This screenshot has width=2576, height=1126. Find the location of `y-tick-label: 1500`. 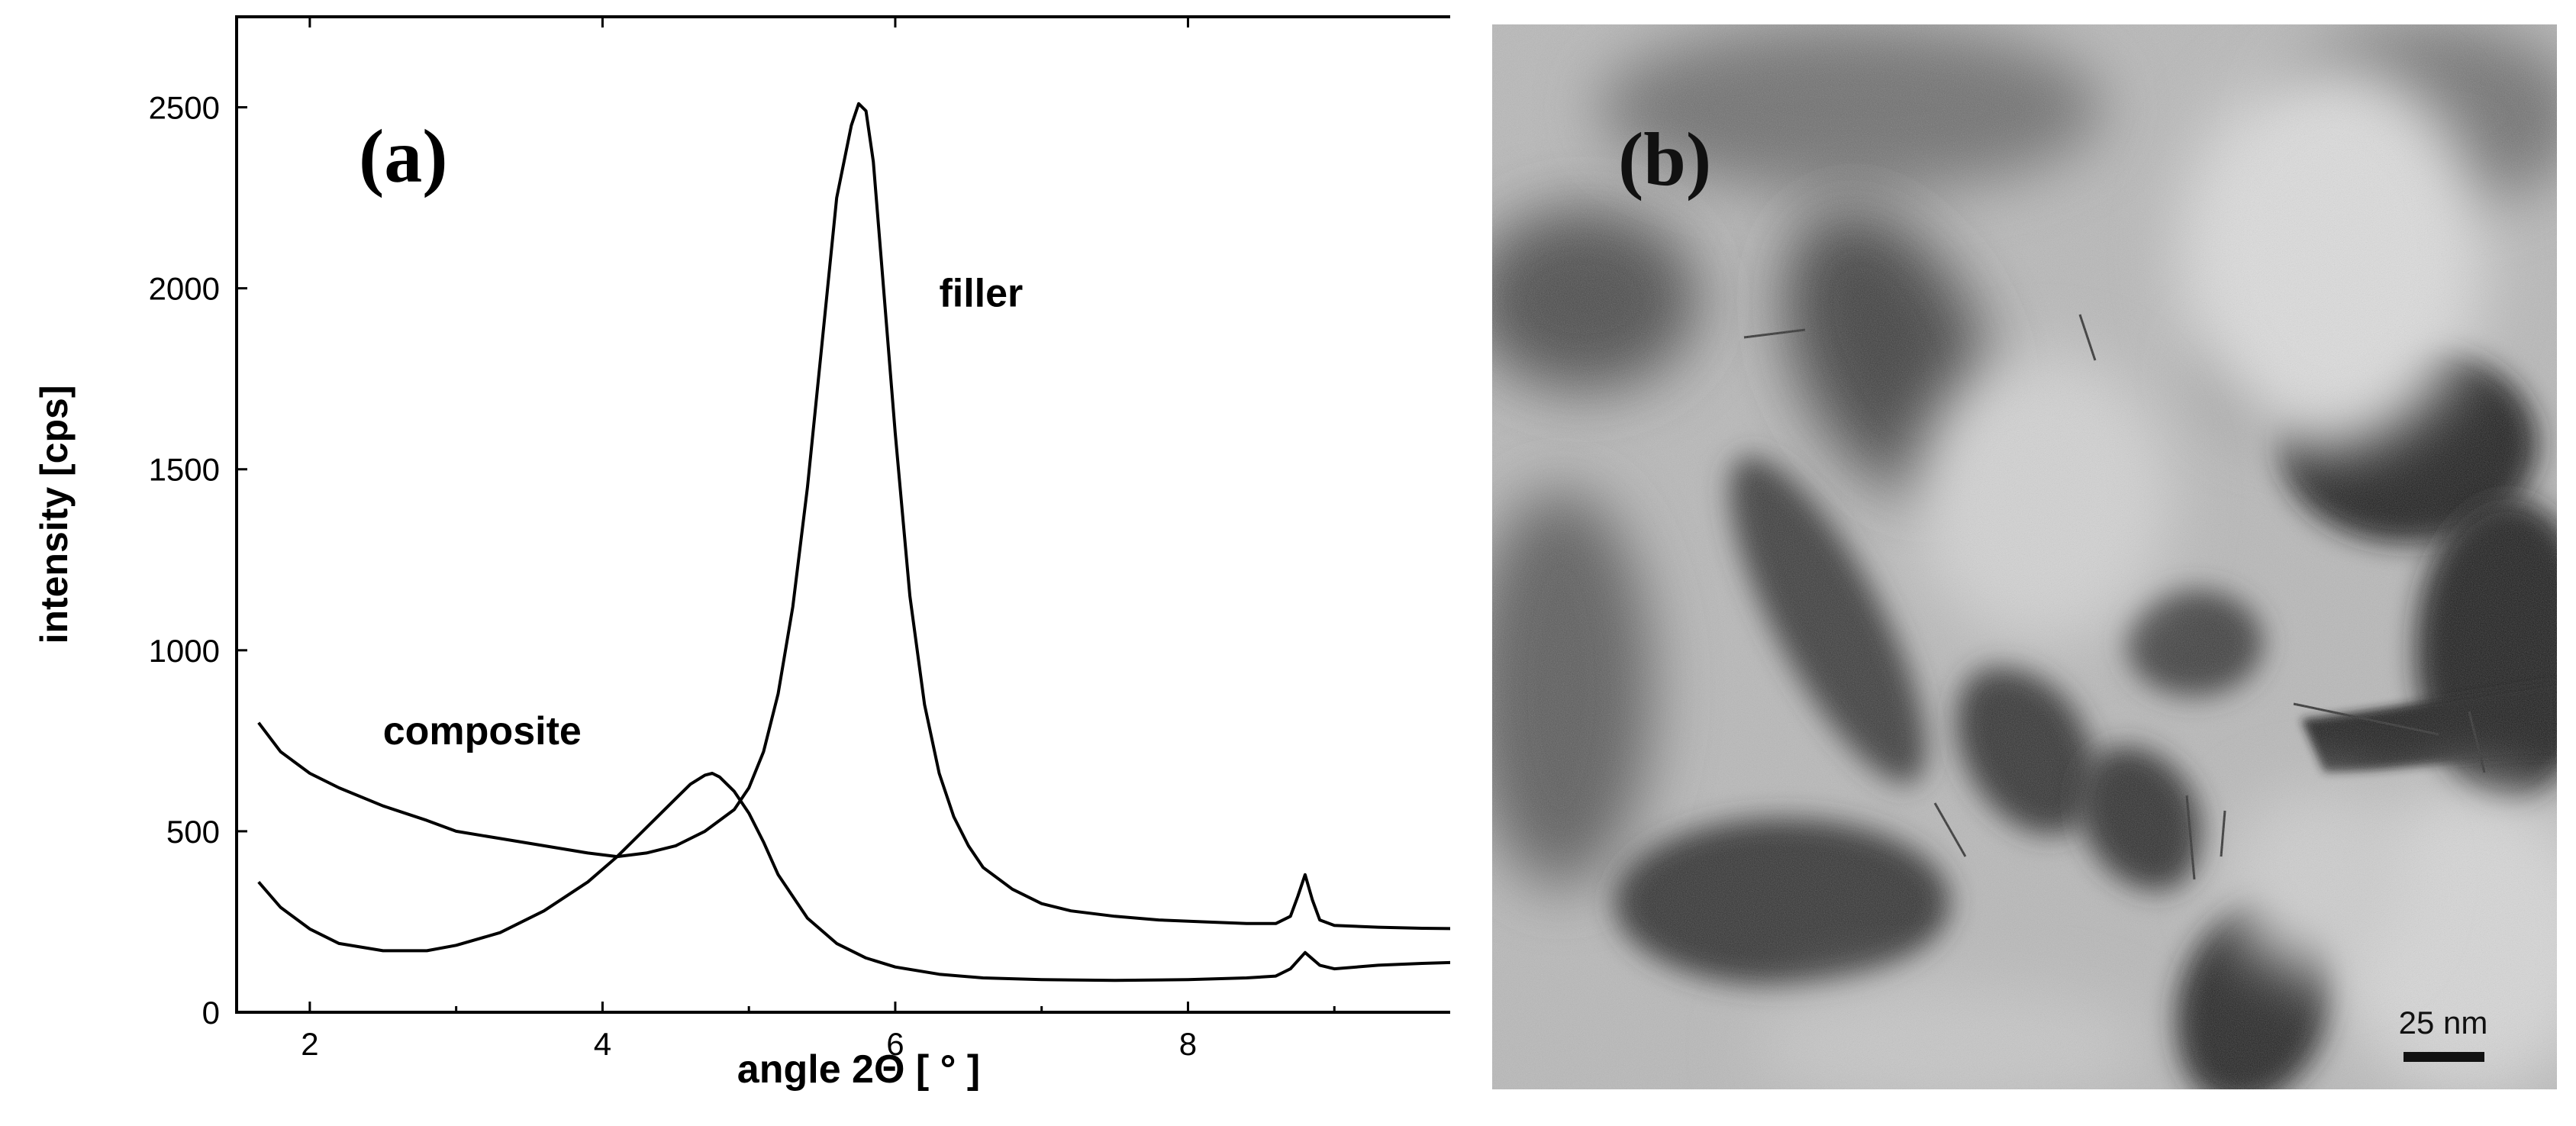

y-tick-label: 1500 is located at coordinates (185, 470).